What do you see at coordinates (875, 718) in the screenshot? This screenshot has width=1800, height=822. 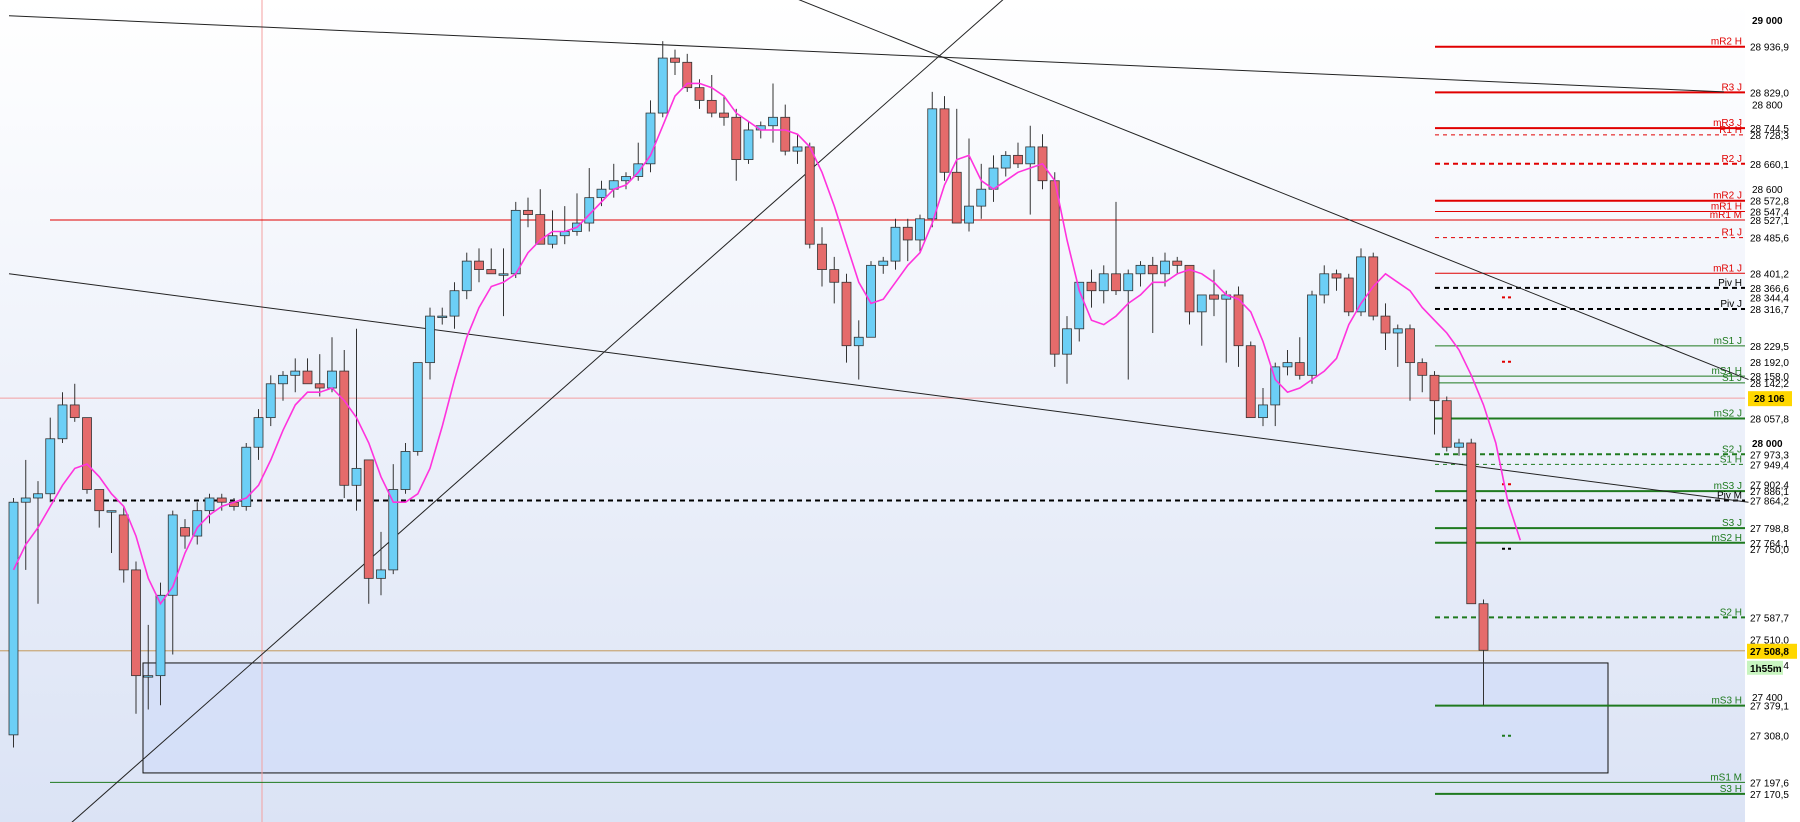 I see `support-zone` at bounding box center [875, 718].